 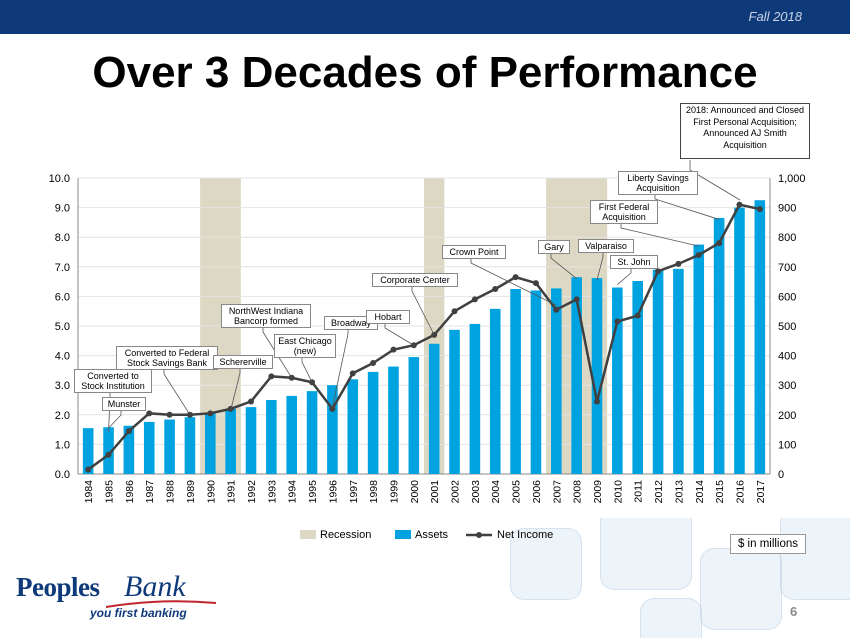 I want to click on annotation-1994: NorthWest Indiana Bancorp formed, so click(x=266, y=316).